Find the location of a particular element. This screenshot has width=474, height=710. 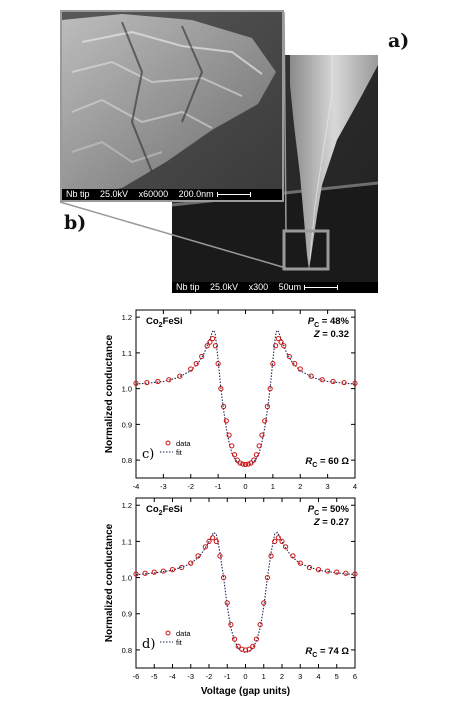

annotation-pc: PC = 48% is located at coordinates (329, 322).